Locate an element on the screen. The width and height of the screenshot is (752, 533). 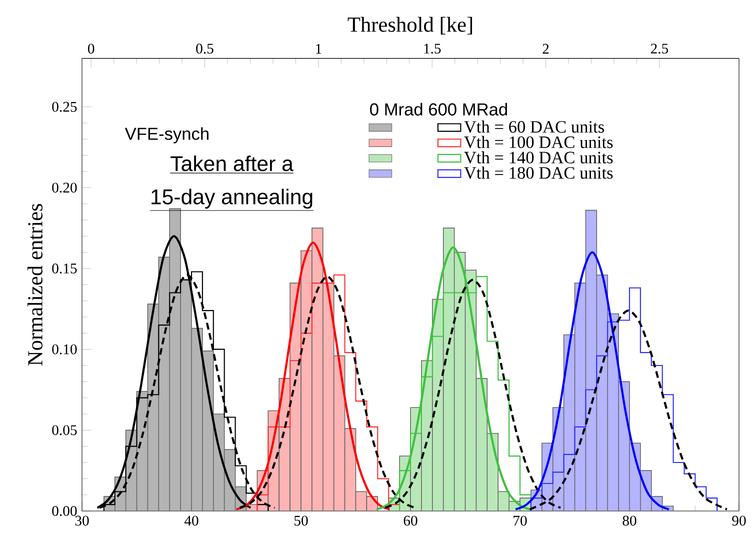
legend-label: Vth = 180 DAC units is located at coordinates (538, 172).